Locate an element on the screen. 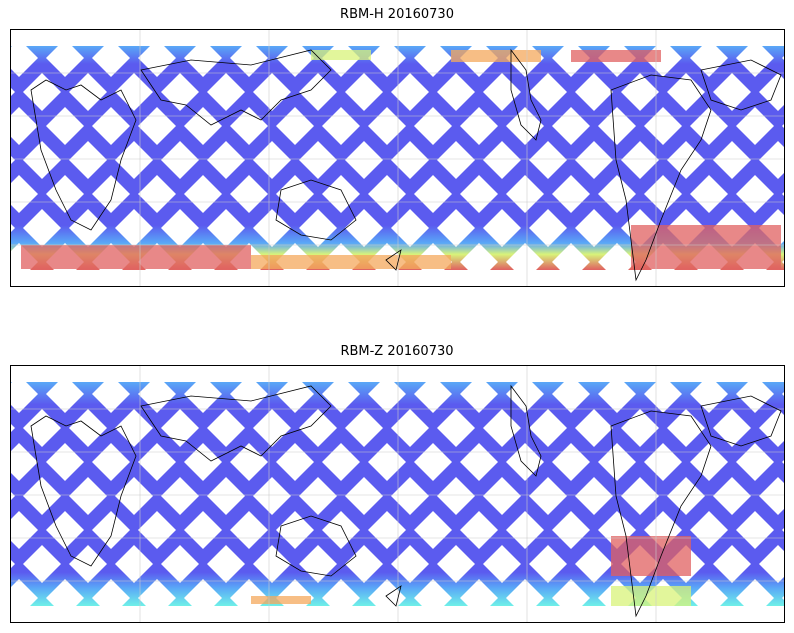  no-data-bottom is located at coordinates (397, 278).